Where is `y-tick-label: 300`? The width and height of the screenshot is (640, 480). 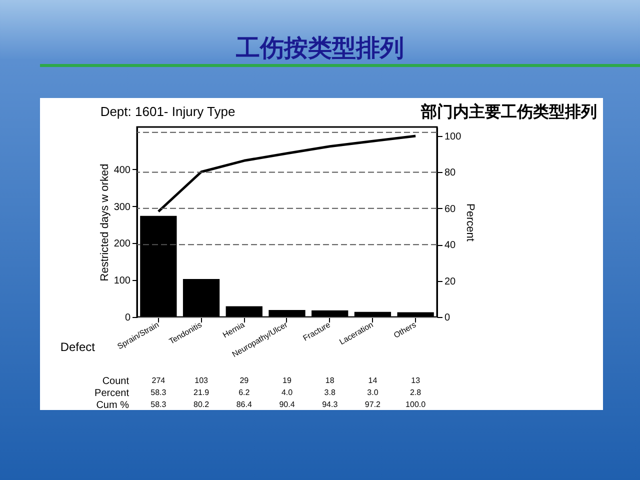
y-tick-label: 300 is located at coordinates (122, 207).